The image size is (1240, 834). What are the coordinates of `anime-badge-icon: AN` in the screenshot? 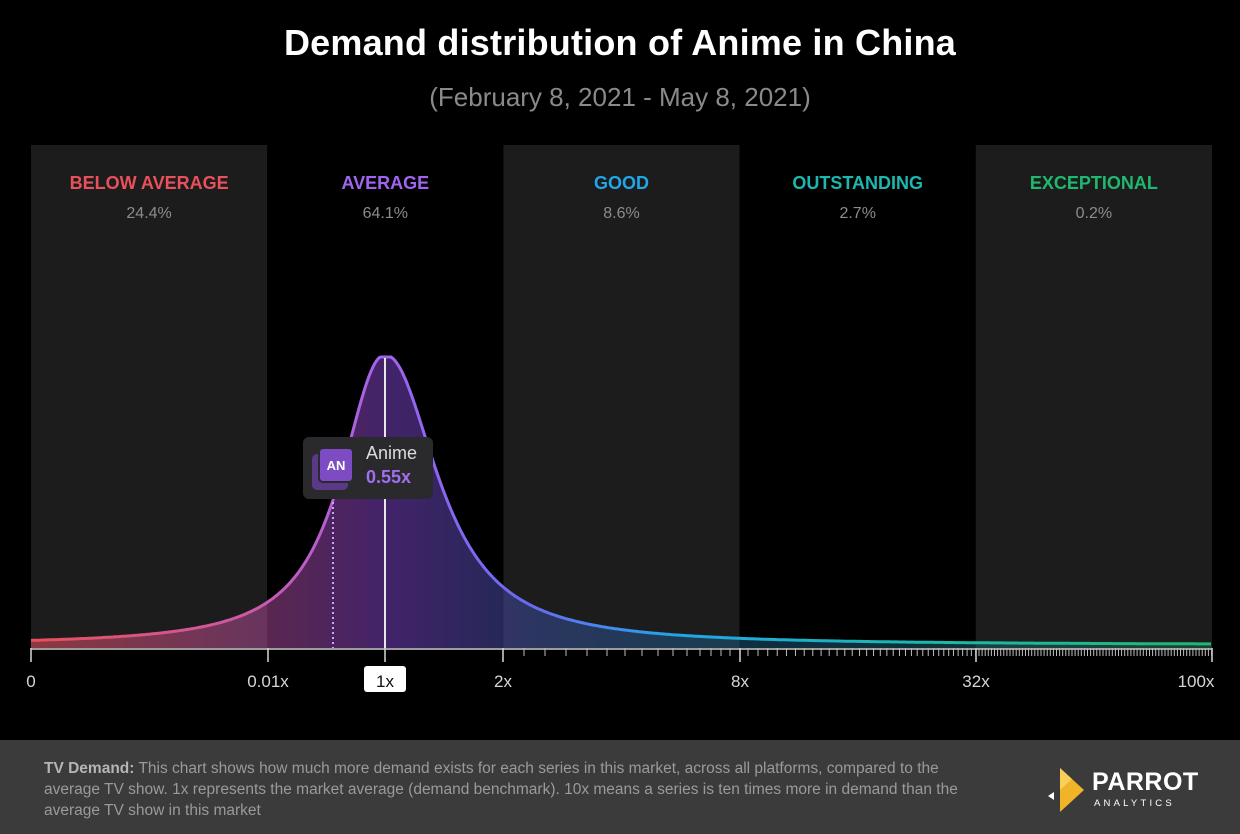 It's located at (336, 465).